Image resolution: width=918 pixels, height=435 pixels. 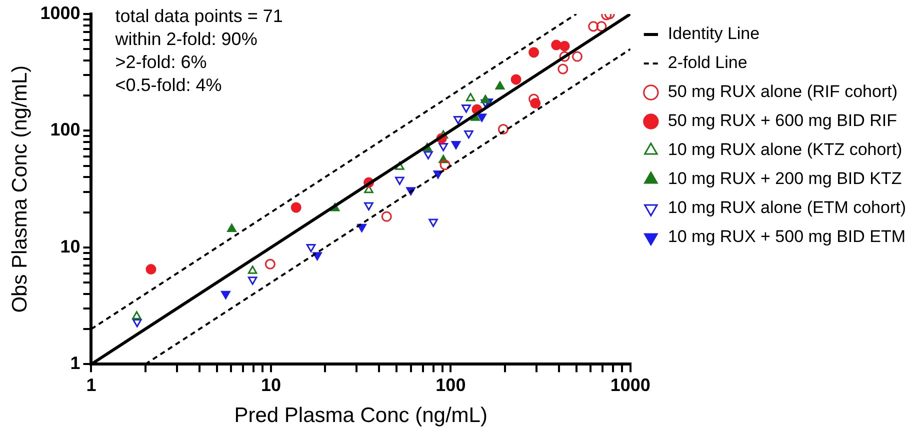 I want to click on legend-label: 50 mg RUX + 600 mg BID RIF, so click(x=783, y=120).